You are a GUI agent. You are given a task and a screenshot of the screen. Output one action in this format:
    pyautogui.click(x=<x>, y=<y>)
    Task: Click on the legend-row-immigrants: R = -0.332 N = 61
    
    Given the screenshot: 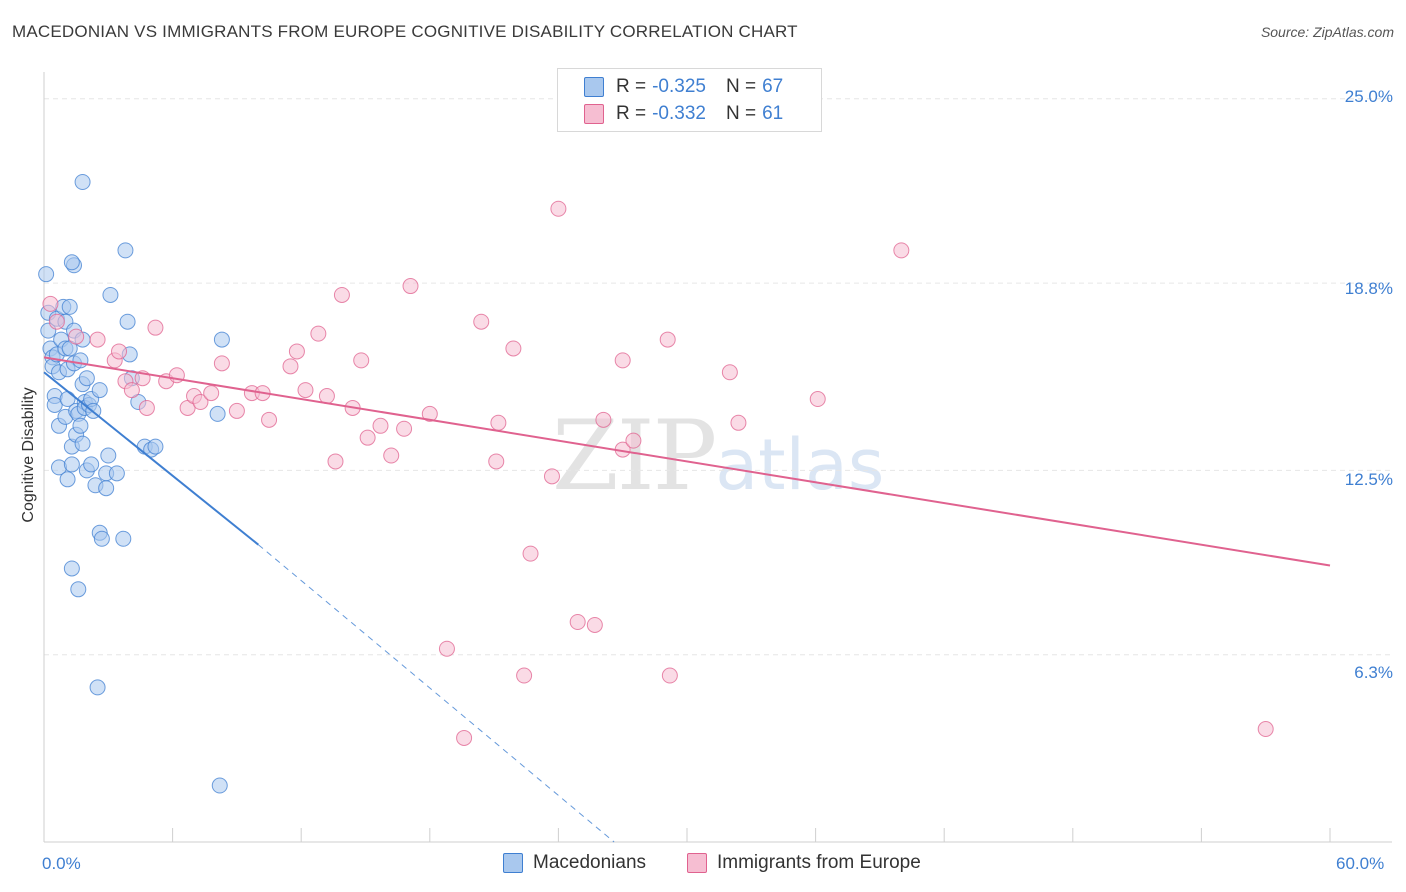 What is the action you would take?
    pyautogui.click(x=683, y=114)
    